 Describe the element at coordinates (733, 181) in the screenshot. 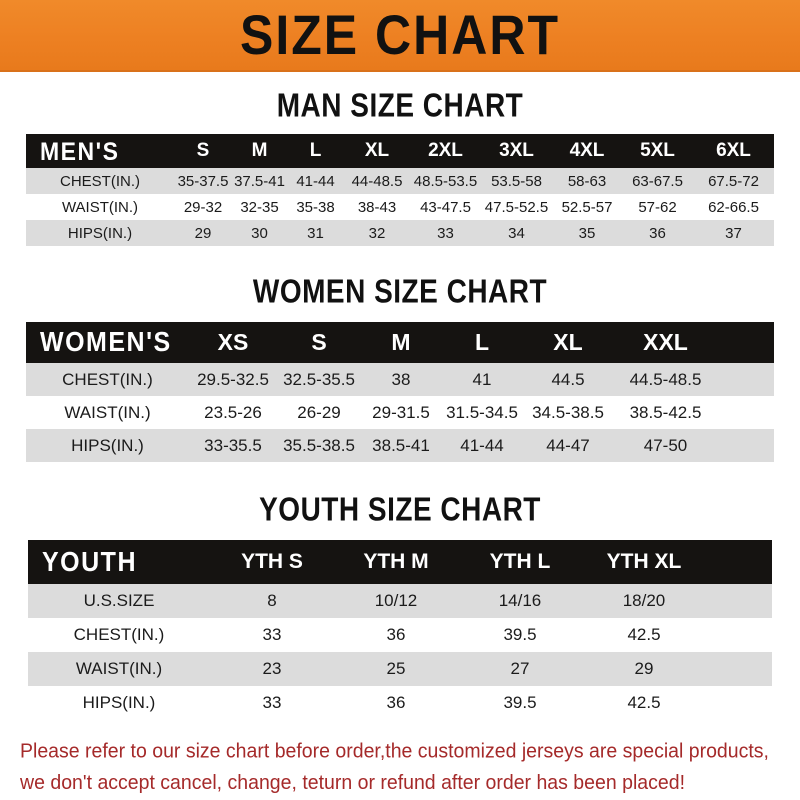

I see `table-cell: 67.5-72` at that location.